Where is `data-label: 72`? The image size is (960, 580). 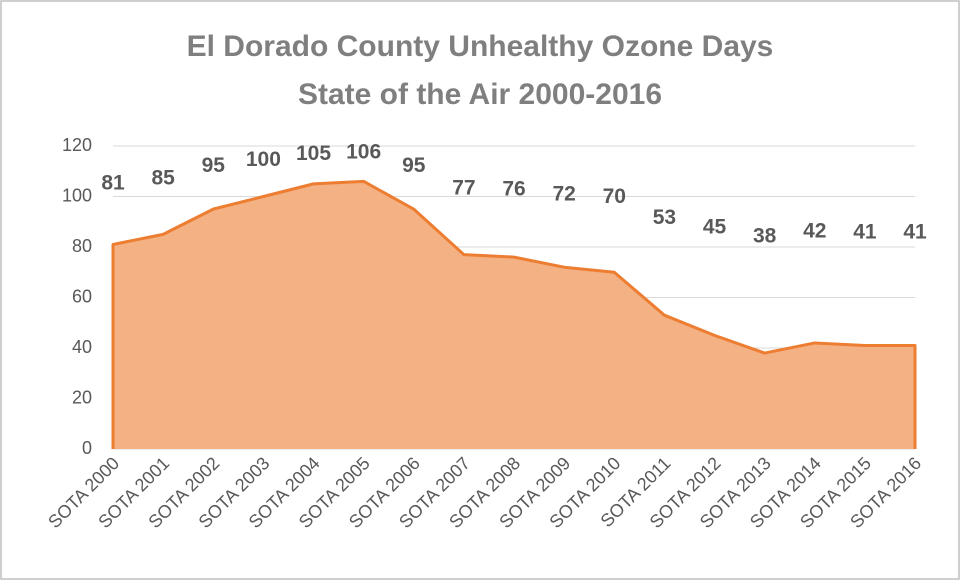
data-label: 72 is located at coordinates (563, 193).